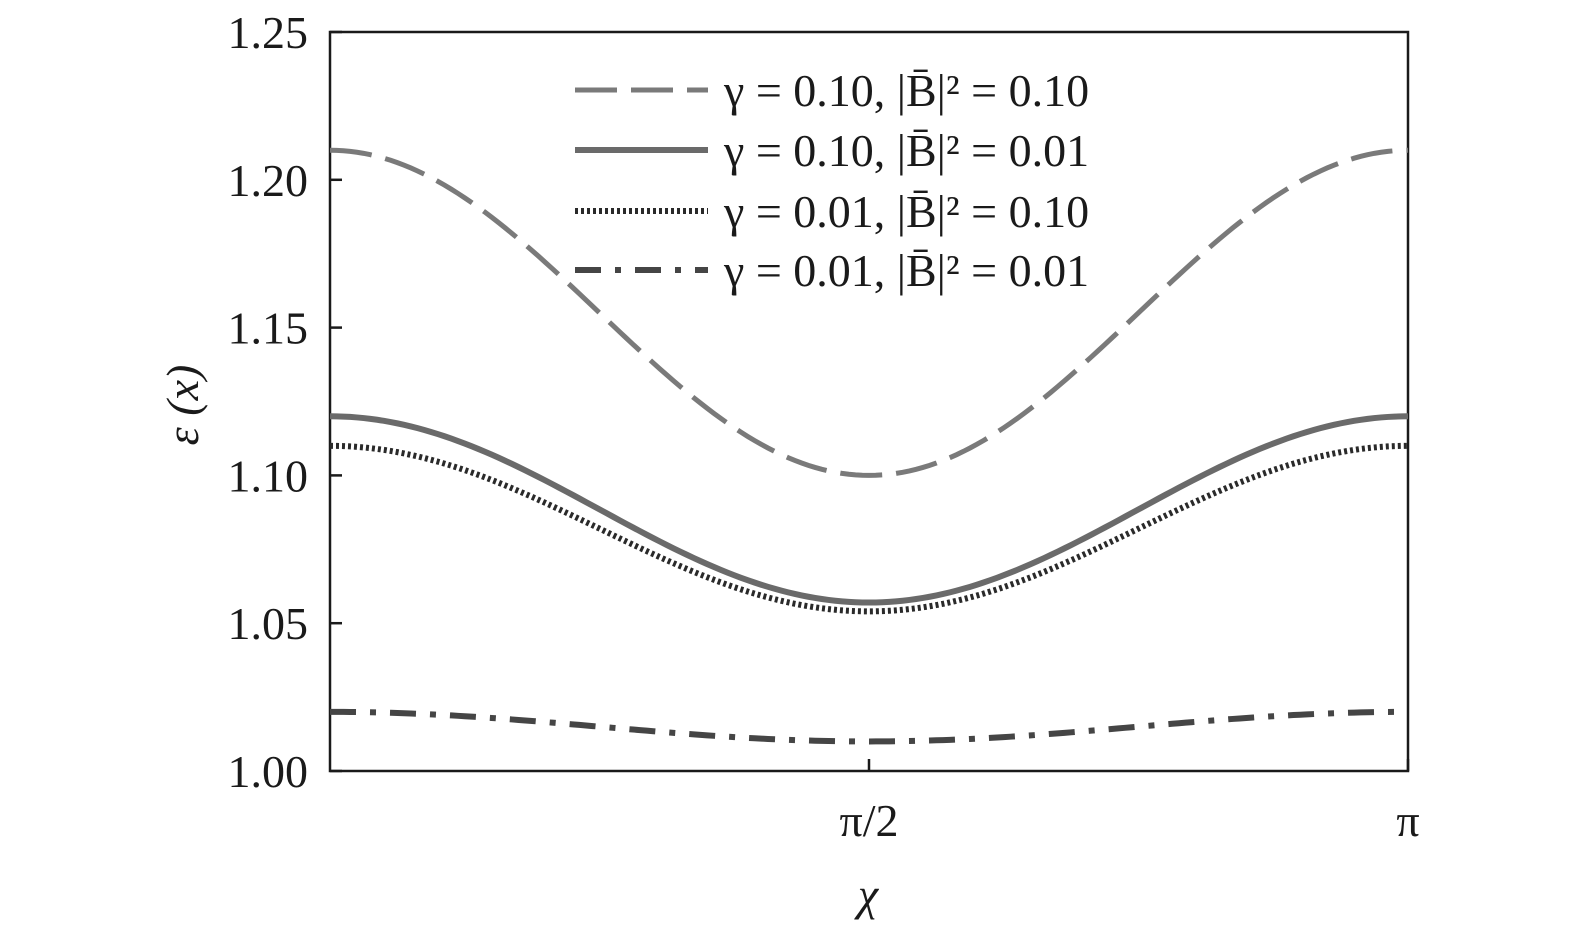  I want to click on y-tick-label: 1.15, so click(268, 328).